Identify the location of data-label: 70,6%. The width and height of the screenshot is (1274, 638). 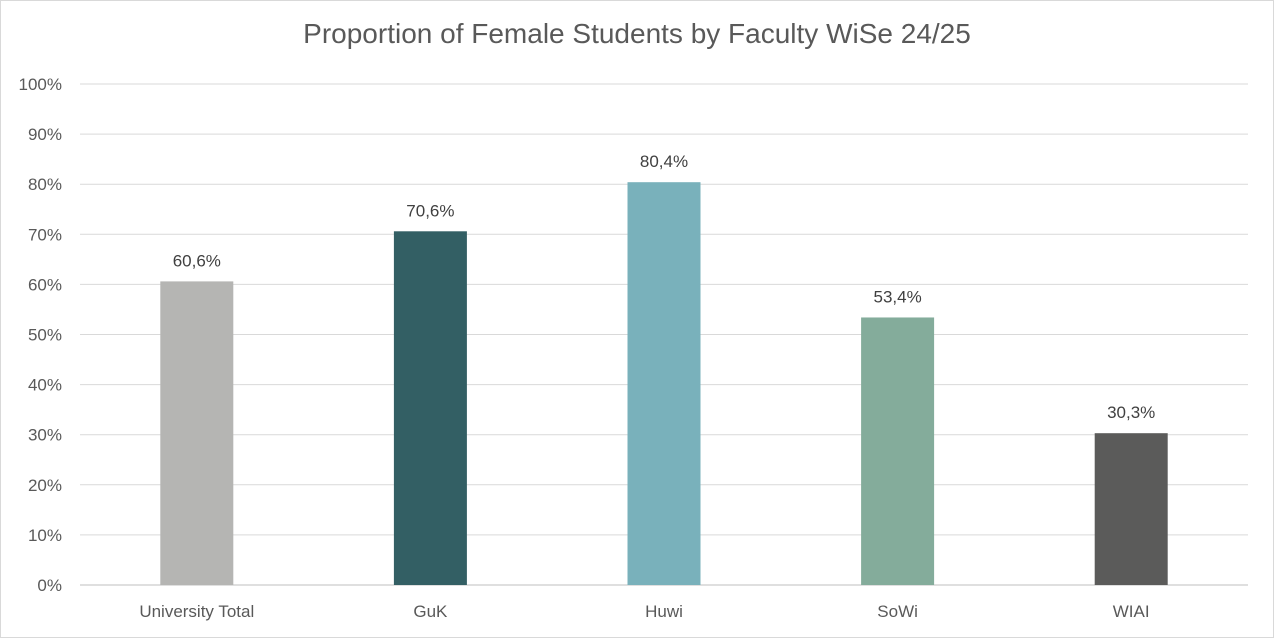
(430, 210).